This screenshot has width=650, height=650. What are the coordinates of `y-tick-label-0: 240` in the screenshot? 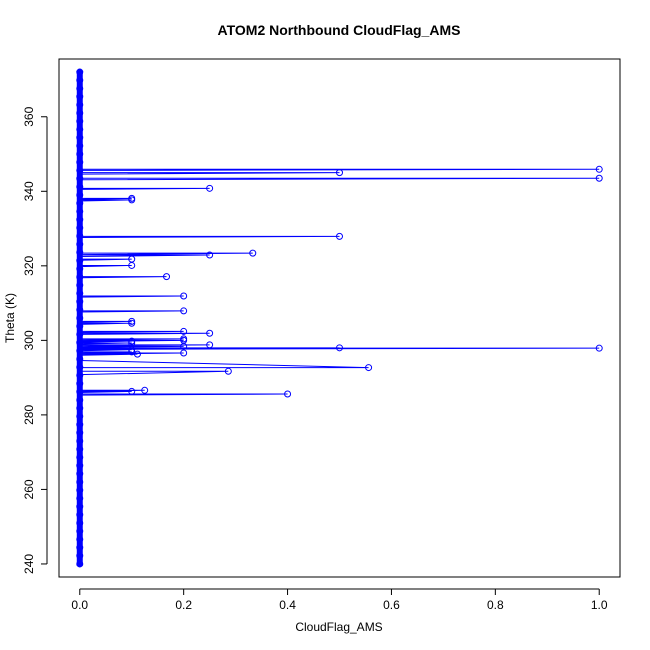 It's located at (29, 564).